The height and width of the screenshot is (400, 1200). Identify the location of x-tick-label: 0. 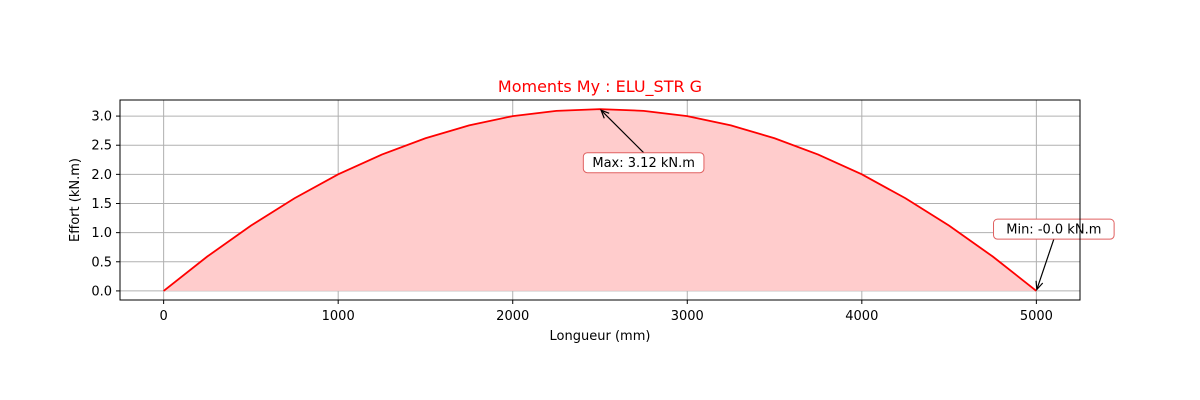
(163, 316).